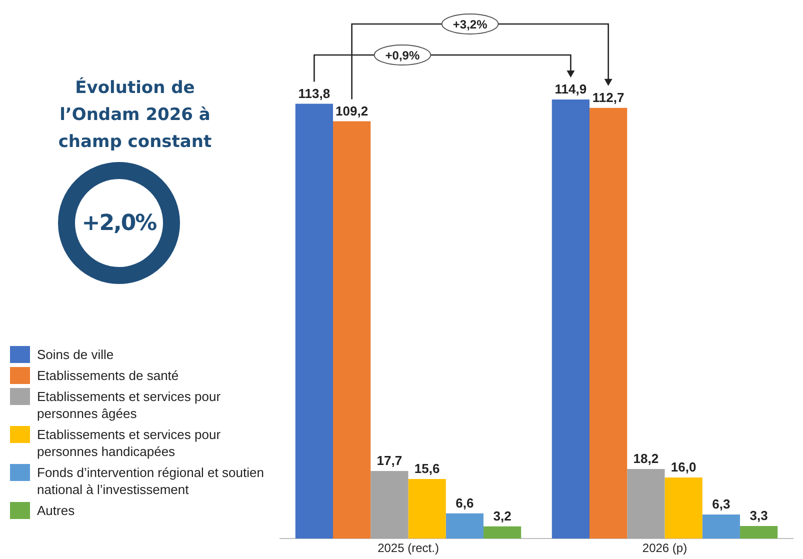 Image resolution: width=803 pixels, height=559 pixels. Describe the element at coordinates (389, 460) in the screenshot. I see `data-label: 17,7` at that location.